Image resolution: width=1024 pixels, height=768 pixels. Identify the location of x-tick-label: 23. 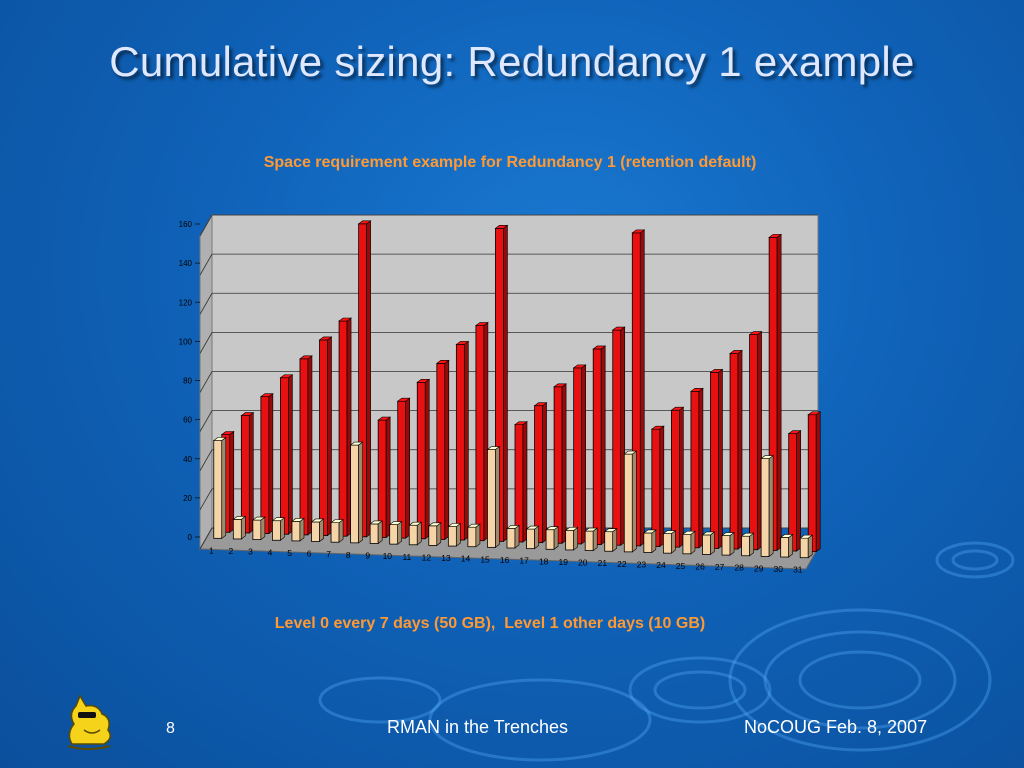
(642, 565).